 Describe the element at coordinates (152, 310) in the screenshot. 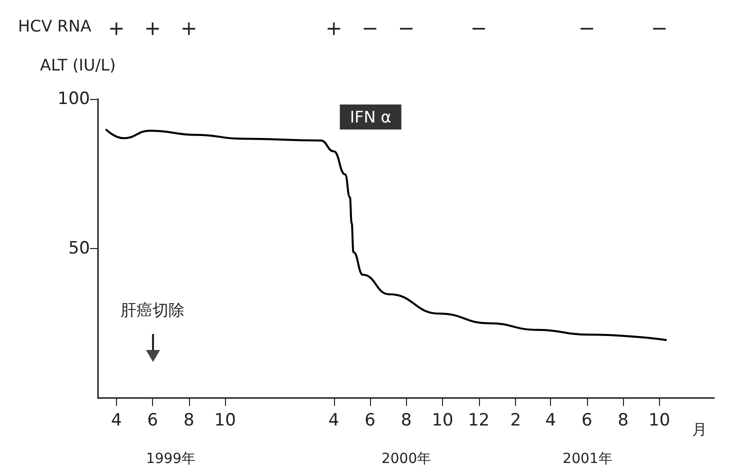

I see `annotation: 肝癌切除` at that location.